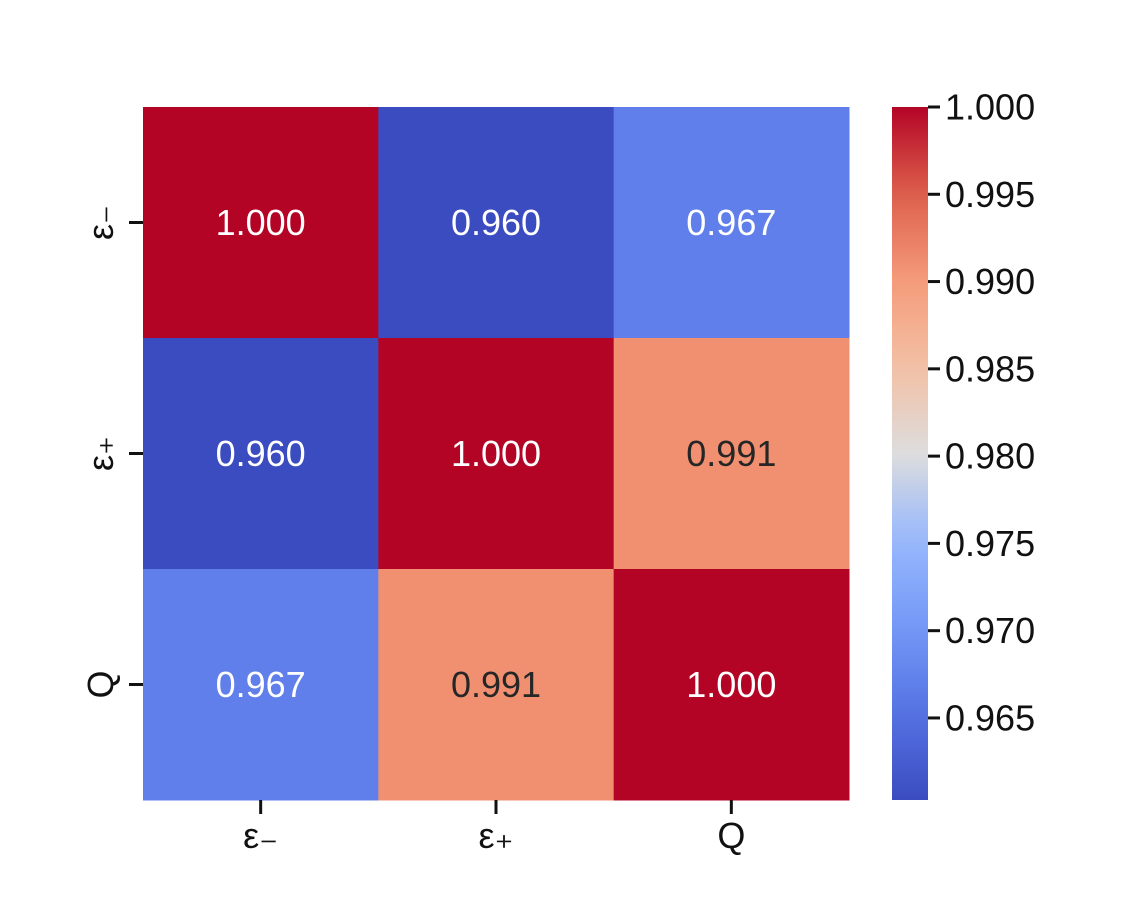 This screenshot has width=1140, height=900. I want to click on cell-label-r1-c1: 1.000, so click(496, 453).